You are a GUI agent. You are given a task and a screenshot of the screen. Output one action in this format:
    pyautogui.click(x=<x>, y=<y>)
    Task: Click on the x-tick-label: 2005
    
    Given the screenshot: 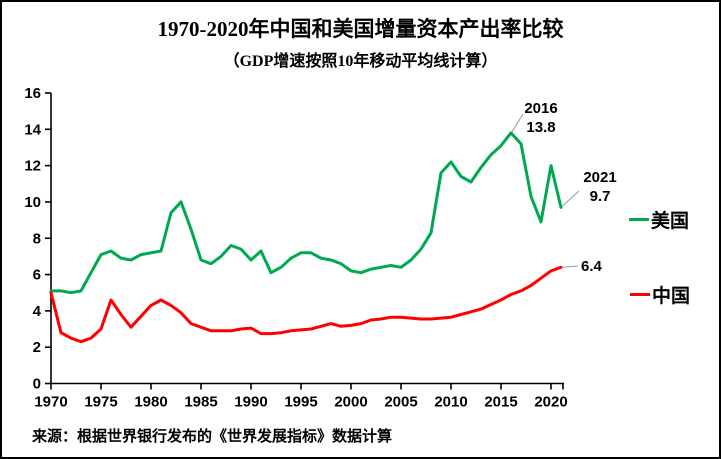 What is the action you would take?
    pyautogui.click(x=400, y=402)
    